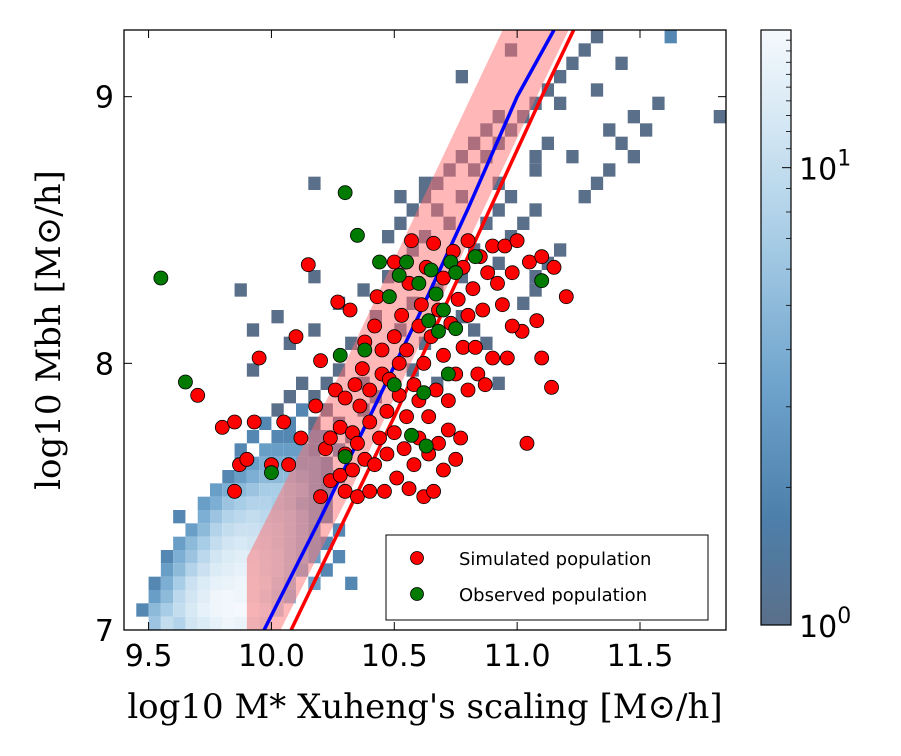 The width and height of the screenshot is (901, 756). What do you see at coordinates (844, 616) in the screenshot?
I see `colorbar-tick-exponent: 0` at bounding box center [844, 616].